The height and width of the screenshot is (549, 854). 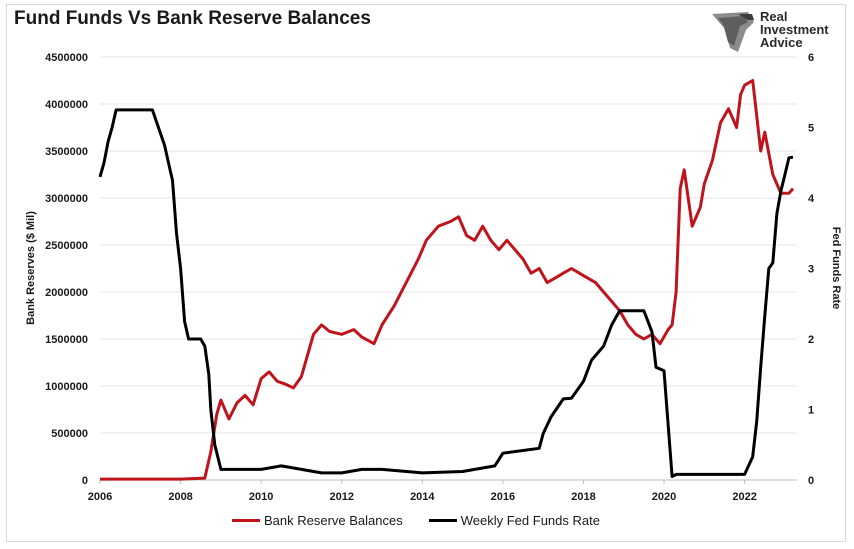 I want to click on x-tick-label: 2012, so click(x=341, y=497).